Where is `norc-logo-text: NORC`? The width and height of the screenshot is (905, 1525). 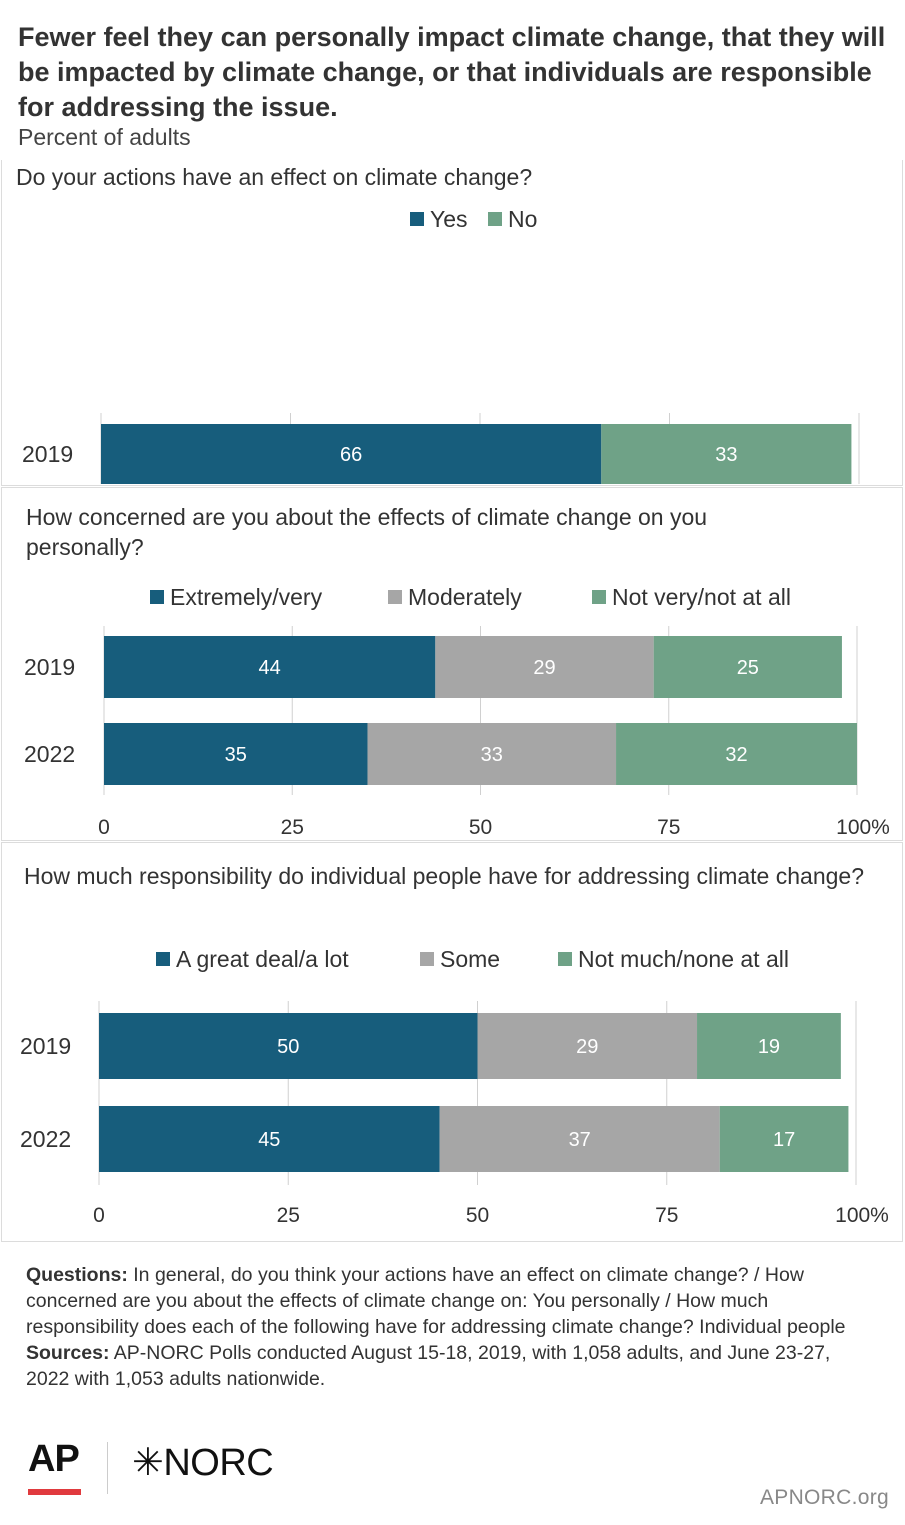 norc-logo-text: NORC is located at coordinates (218, 1463).